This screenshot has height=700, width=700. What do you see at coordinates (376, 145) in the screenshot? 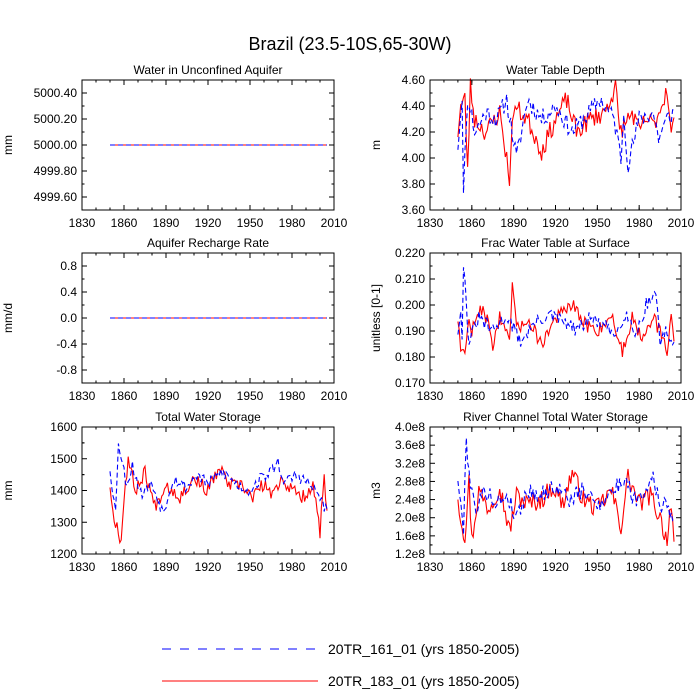
I see `y-axis-label: m` at bounding box center [376, 145].